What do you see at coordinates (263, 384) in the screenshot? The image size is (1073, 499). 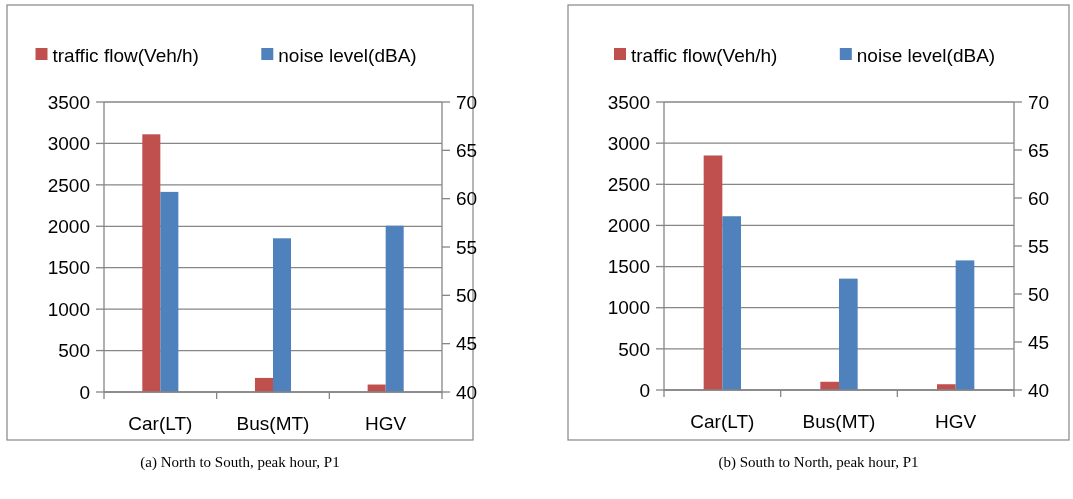 I see `bar` at bounding box center [263, 384].